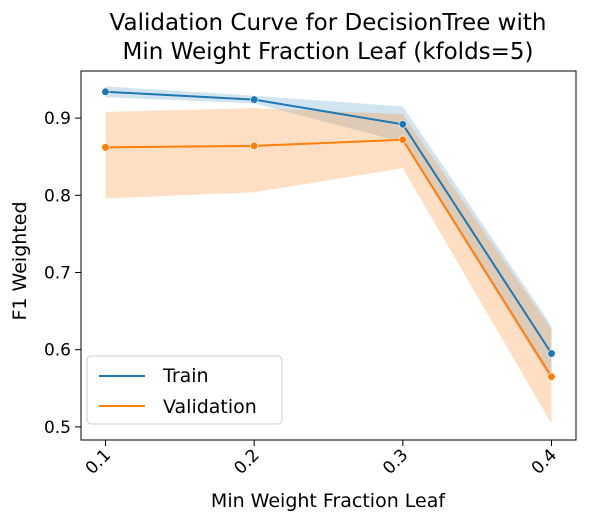  I want to click on chart-title-line-2: Min Weight Fraction Leaf (kfolds=5), so click(327, 52).